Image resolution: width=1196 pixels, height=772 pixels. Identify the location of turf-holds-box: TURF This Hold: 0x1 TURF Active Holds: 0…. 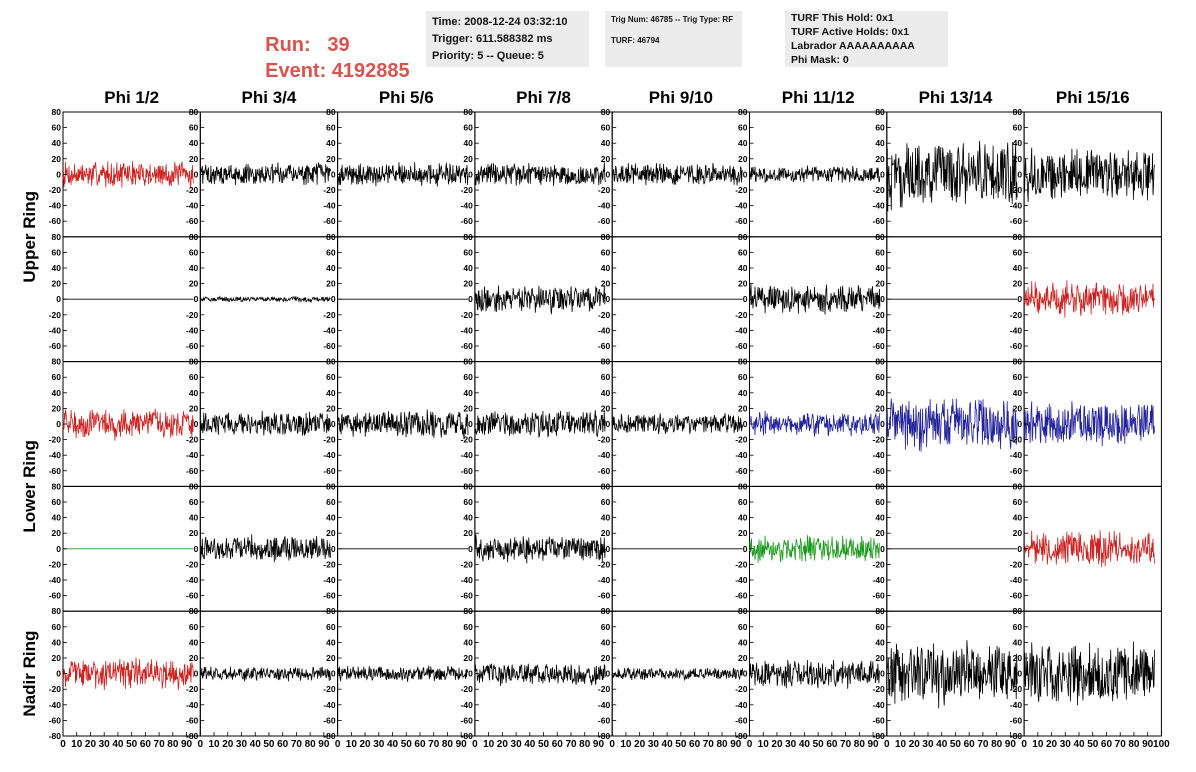
(866, 39).